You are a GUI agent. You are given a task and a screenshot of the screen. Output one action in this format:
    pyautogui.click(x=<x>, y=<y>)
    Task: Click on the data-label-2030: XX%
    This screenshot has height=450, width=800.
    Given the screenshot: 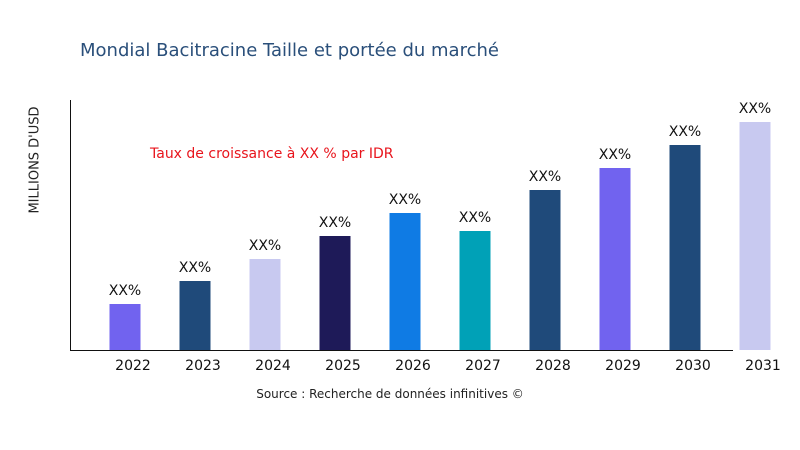 What is the action you would take?
    pyautogui.click(x=685, y=132)
    